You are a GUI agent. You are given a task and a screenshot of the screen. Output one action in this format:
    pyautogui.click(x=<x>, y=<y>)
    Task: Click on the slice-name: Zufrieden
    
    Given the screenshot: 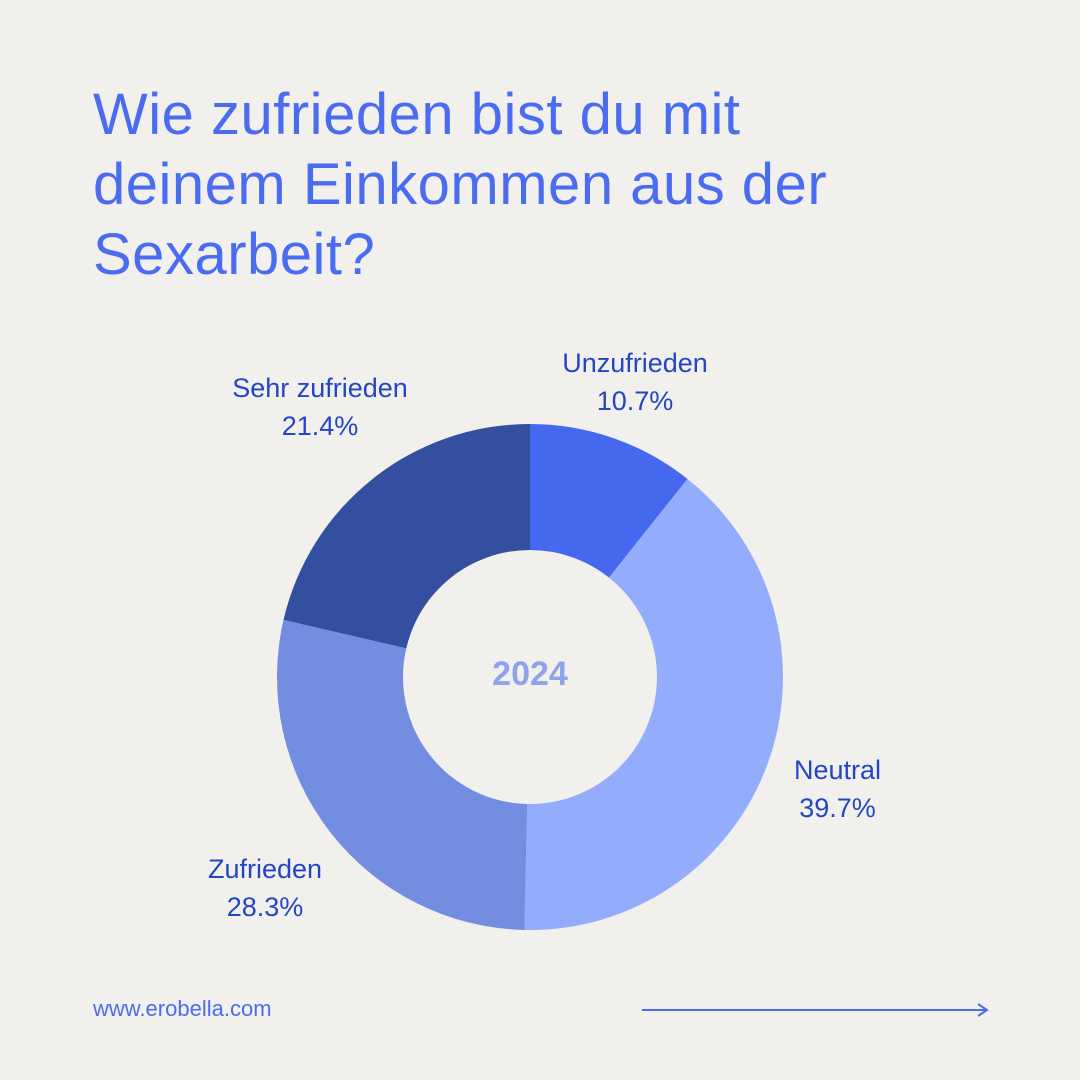 What is the action you would take?
    pyautogui.click(x=265, y=869)
    